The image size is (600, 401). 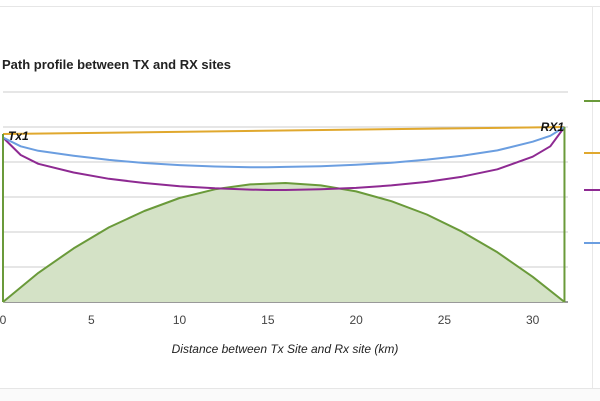 I want to click on chart-title: Path profile between TX and RX sites, so click(x=116, y=64).